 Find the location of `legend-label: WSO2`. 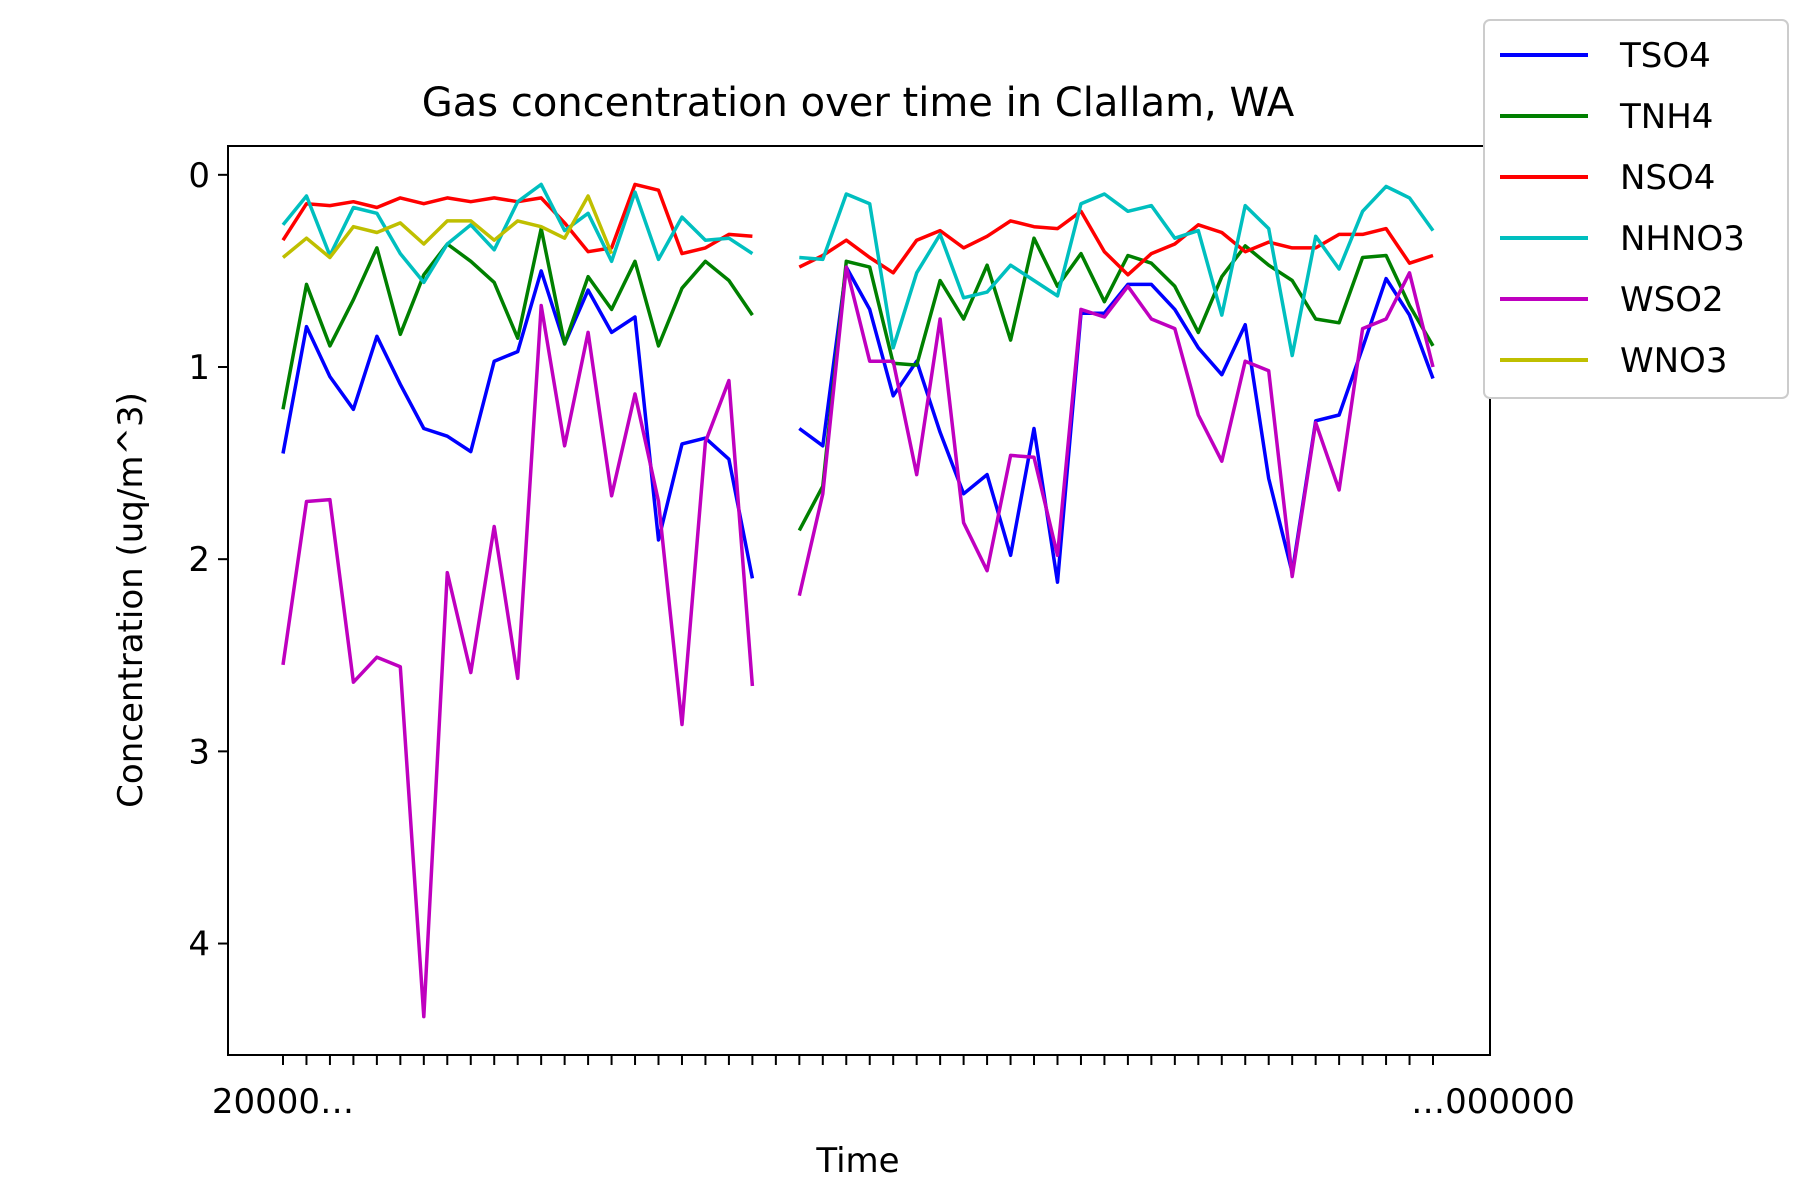

legend-label: WSO2 is located at coordinates (1672, 300).